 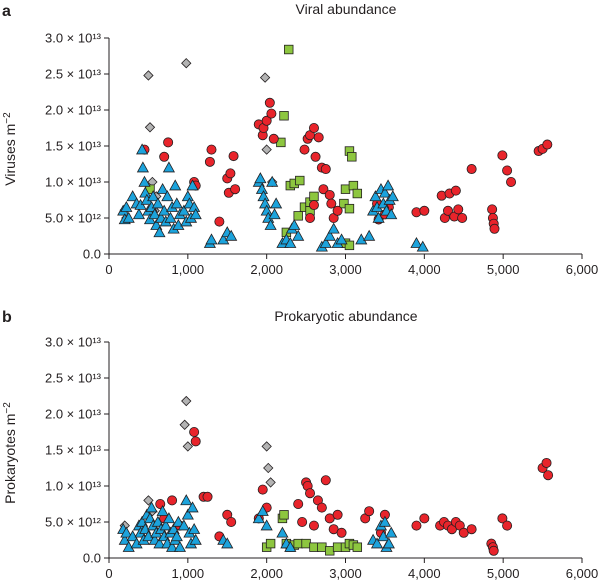 What do you see at coordinates (73, 414) in the screenshot?
I see `y-tick-label: 2.0 × 10¹³` at bounding box center [73, 414].